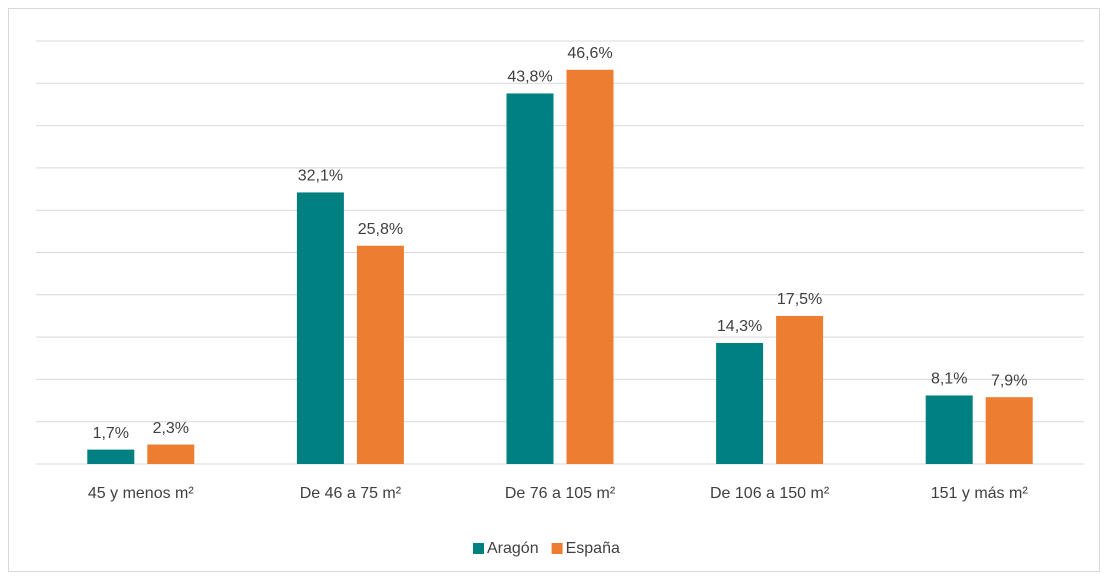  Describe the element at coordinates (589, 53) in the screenshot. I see `data-label: 46,6%` at that location.